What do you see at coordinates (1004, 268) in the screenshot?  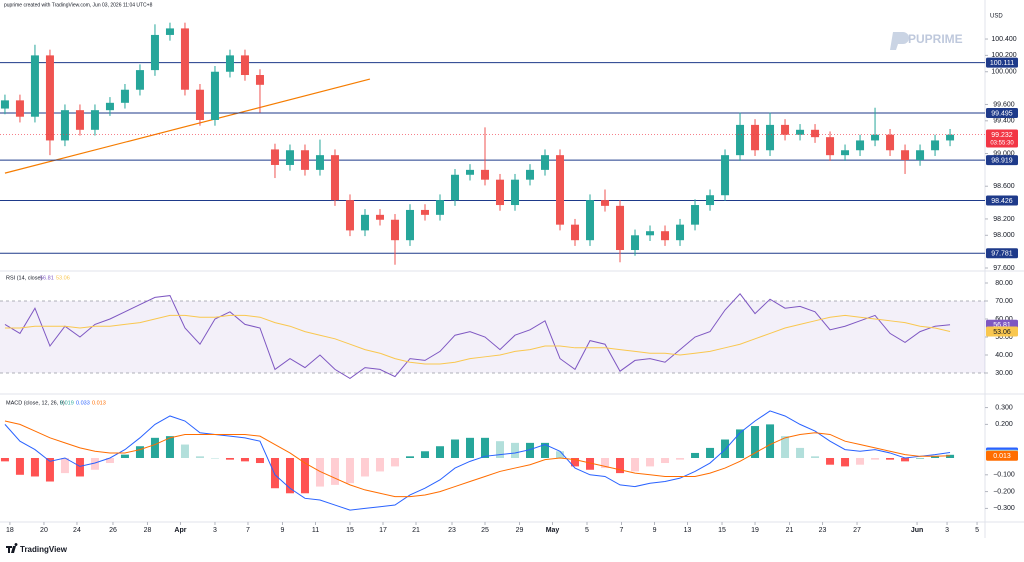 I see `y-tick-label: 97.600` at bounding box center [1004, 268].